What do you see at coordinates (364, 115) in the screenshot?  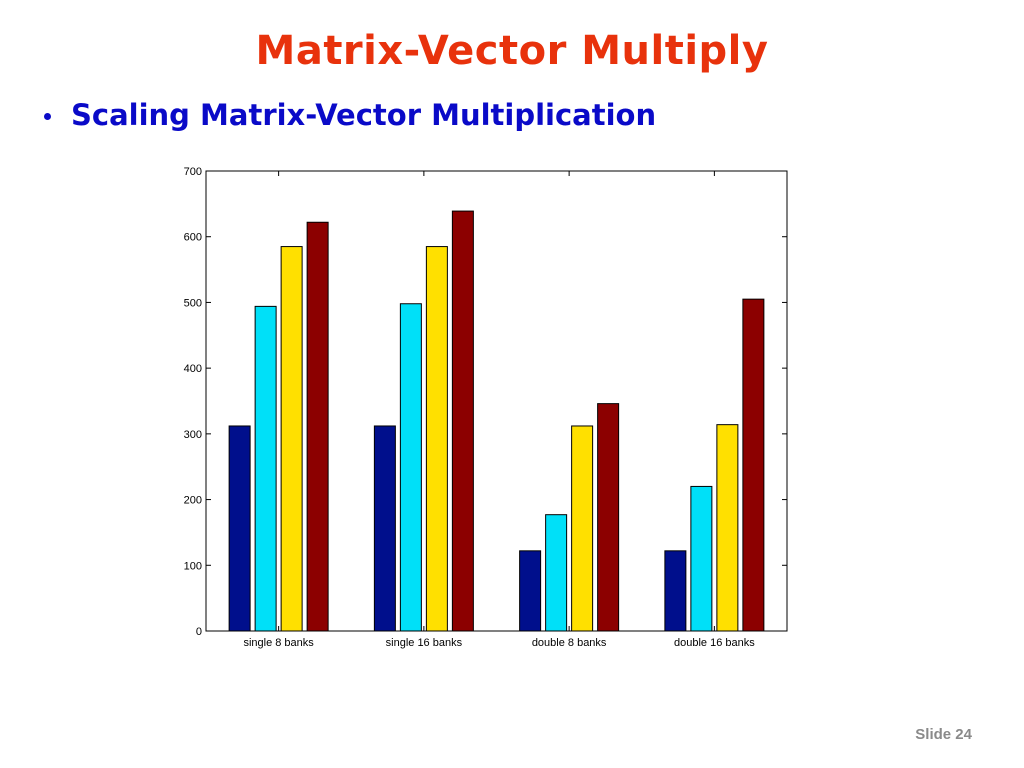 I see `bullet-text: Scaling Matrix-Vector Multiplication` at bounding box center [364, 115].